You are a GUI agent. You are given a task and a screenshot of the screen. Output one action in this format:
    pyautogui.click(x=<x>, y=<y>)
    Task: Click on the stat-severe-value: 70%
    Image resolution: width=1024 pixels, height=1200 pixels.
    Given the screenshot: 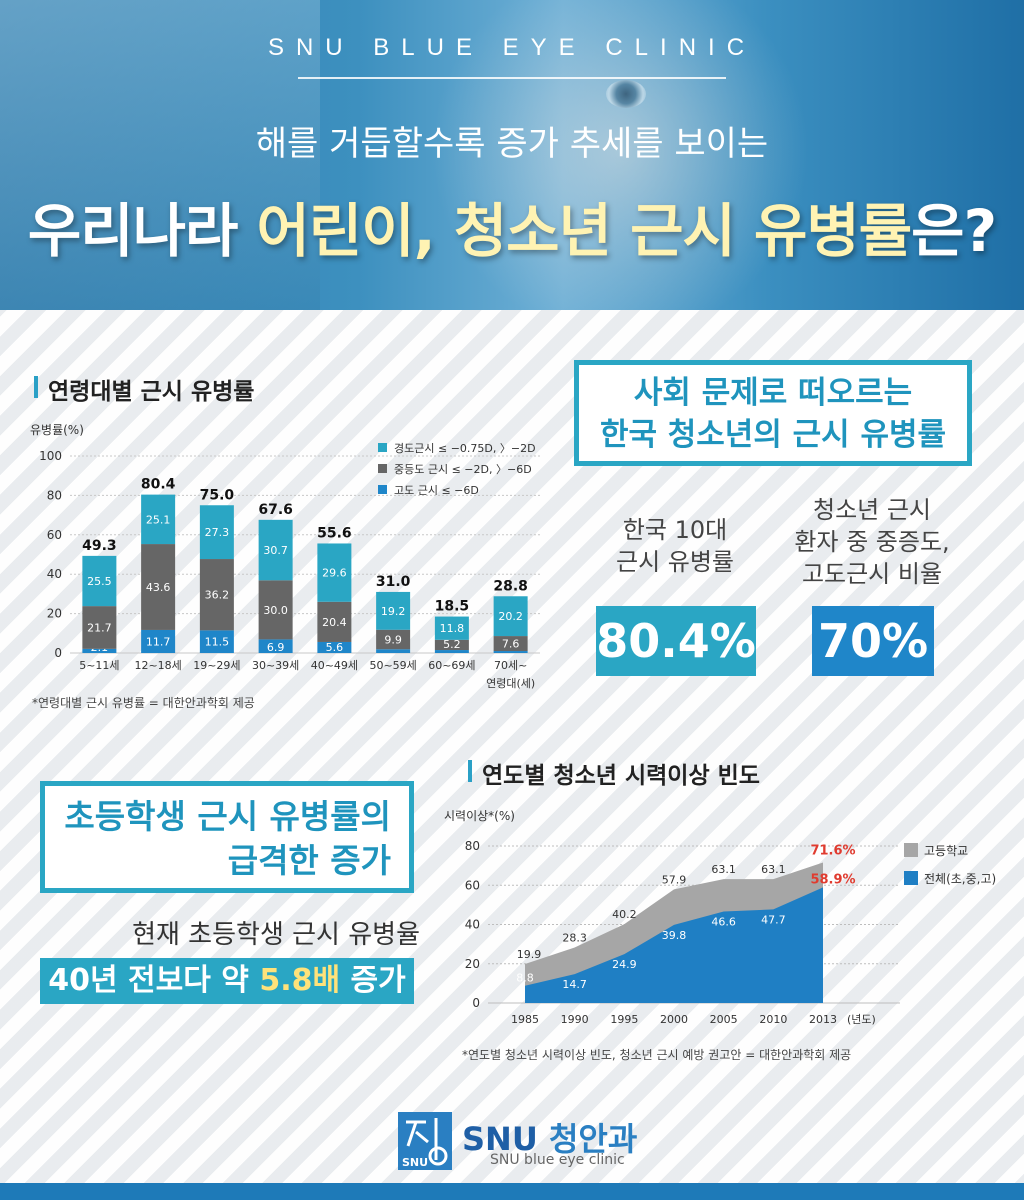 What is the action you would take?
    pyautogui.click(x=873, y=641)
    